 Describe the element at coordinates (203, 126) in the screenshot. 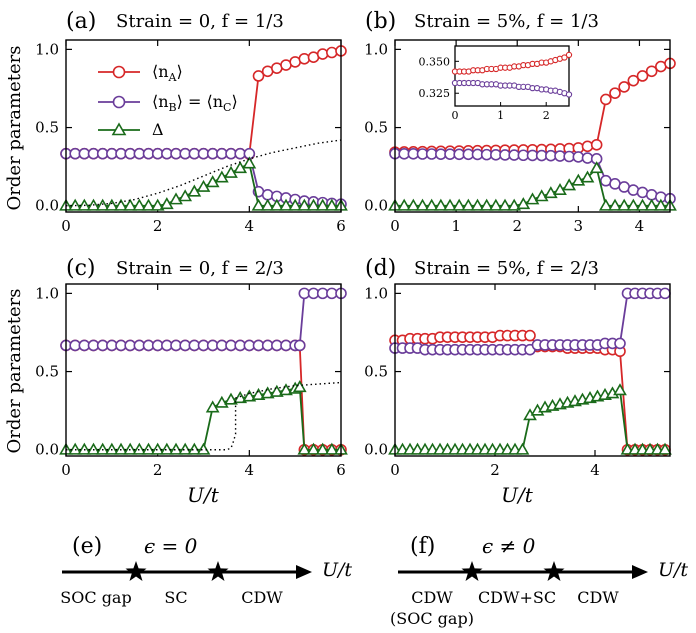

I see `axes-frame-a` at that location.